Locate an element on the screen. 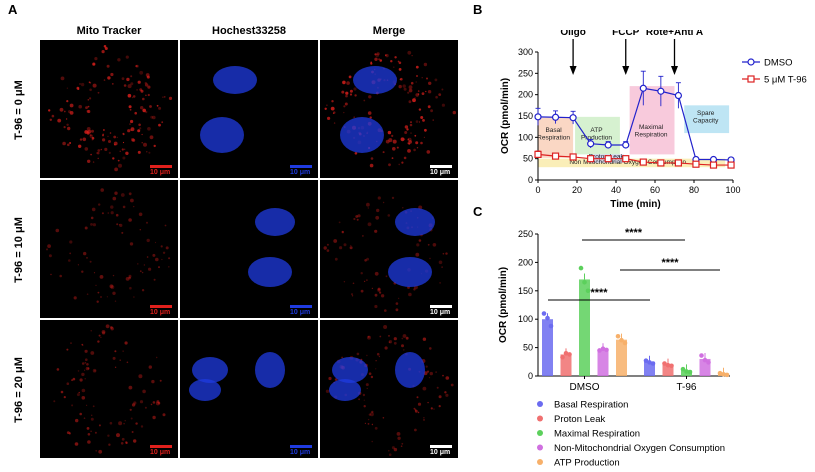 The height and width of the screenshot is (472, 815). region-box is located at coordinates (707, 119).